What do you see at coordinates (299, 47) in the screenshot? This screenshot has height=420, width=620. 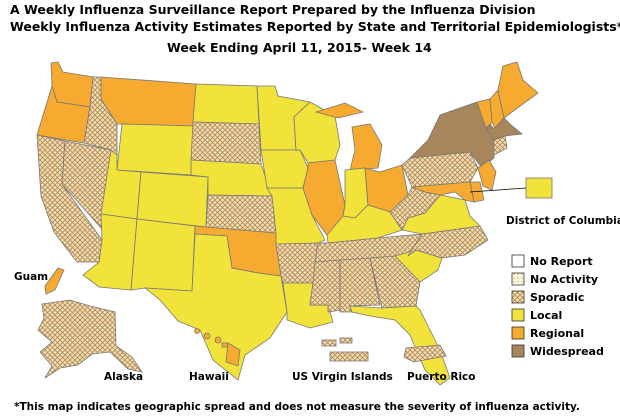 I see `week-label: Week Ending April 11, 2015- Week 14` at bounding box center [299, 47].